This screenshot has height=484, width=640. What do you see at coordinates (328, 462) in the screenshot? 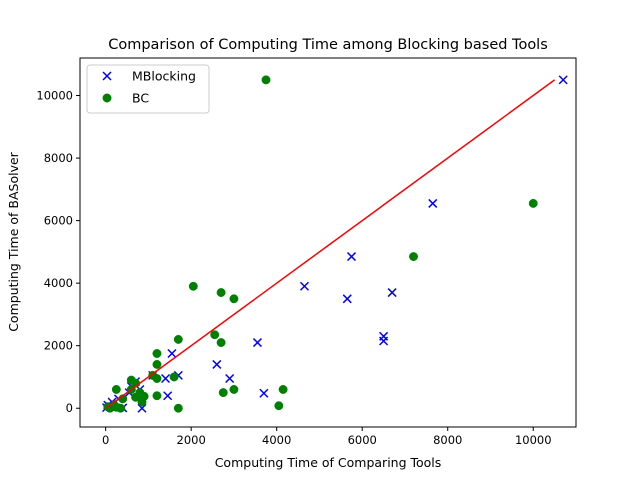
I see `x-axis-label: Computing Time of Comparing Tools` at bounding box center [328, 462].